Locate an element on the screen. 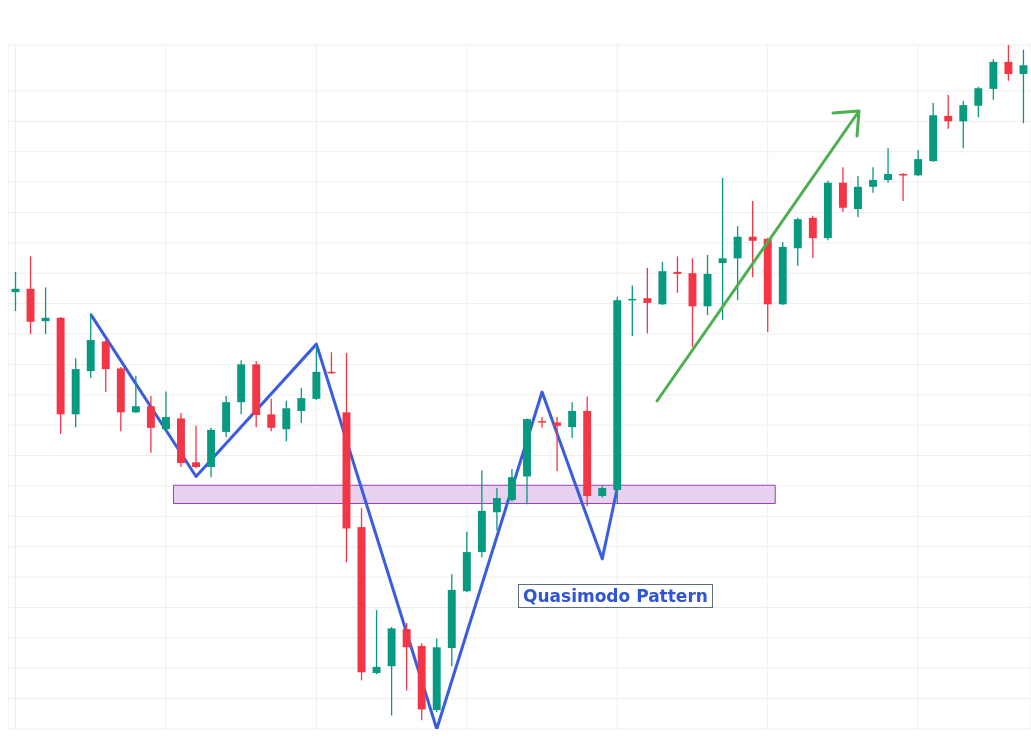  annotation: Quasimodo Pattern is located at coordinates (615, 596).